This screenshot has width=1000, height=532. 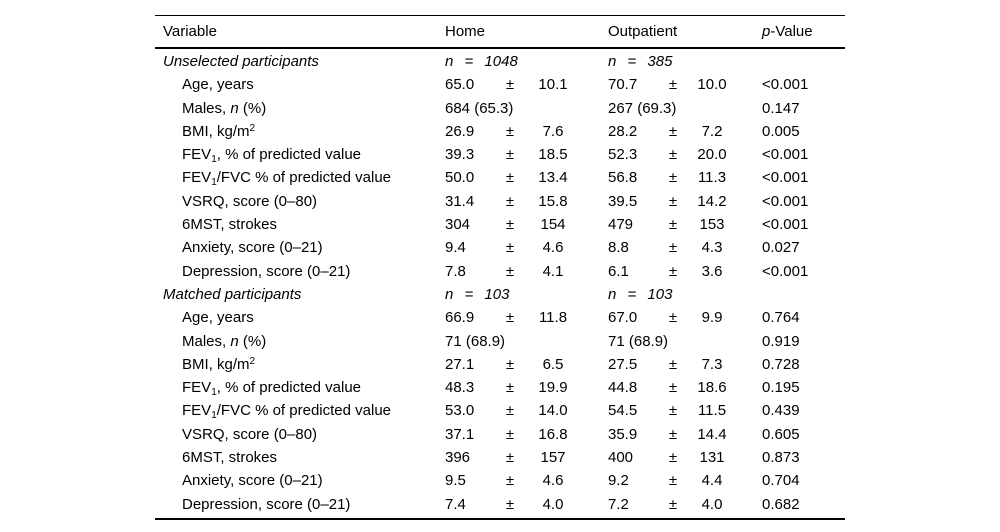 I want to click on home-sd: 10.1, so click(x=553, y=85).